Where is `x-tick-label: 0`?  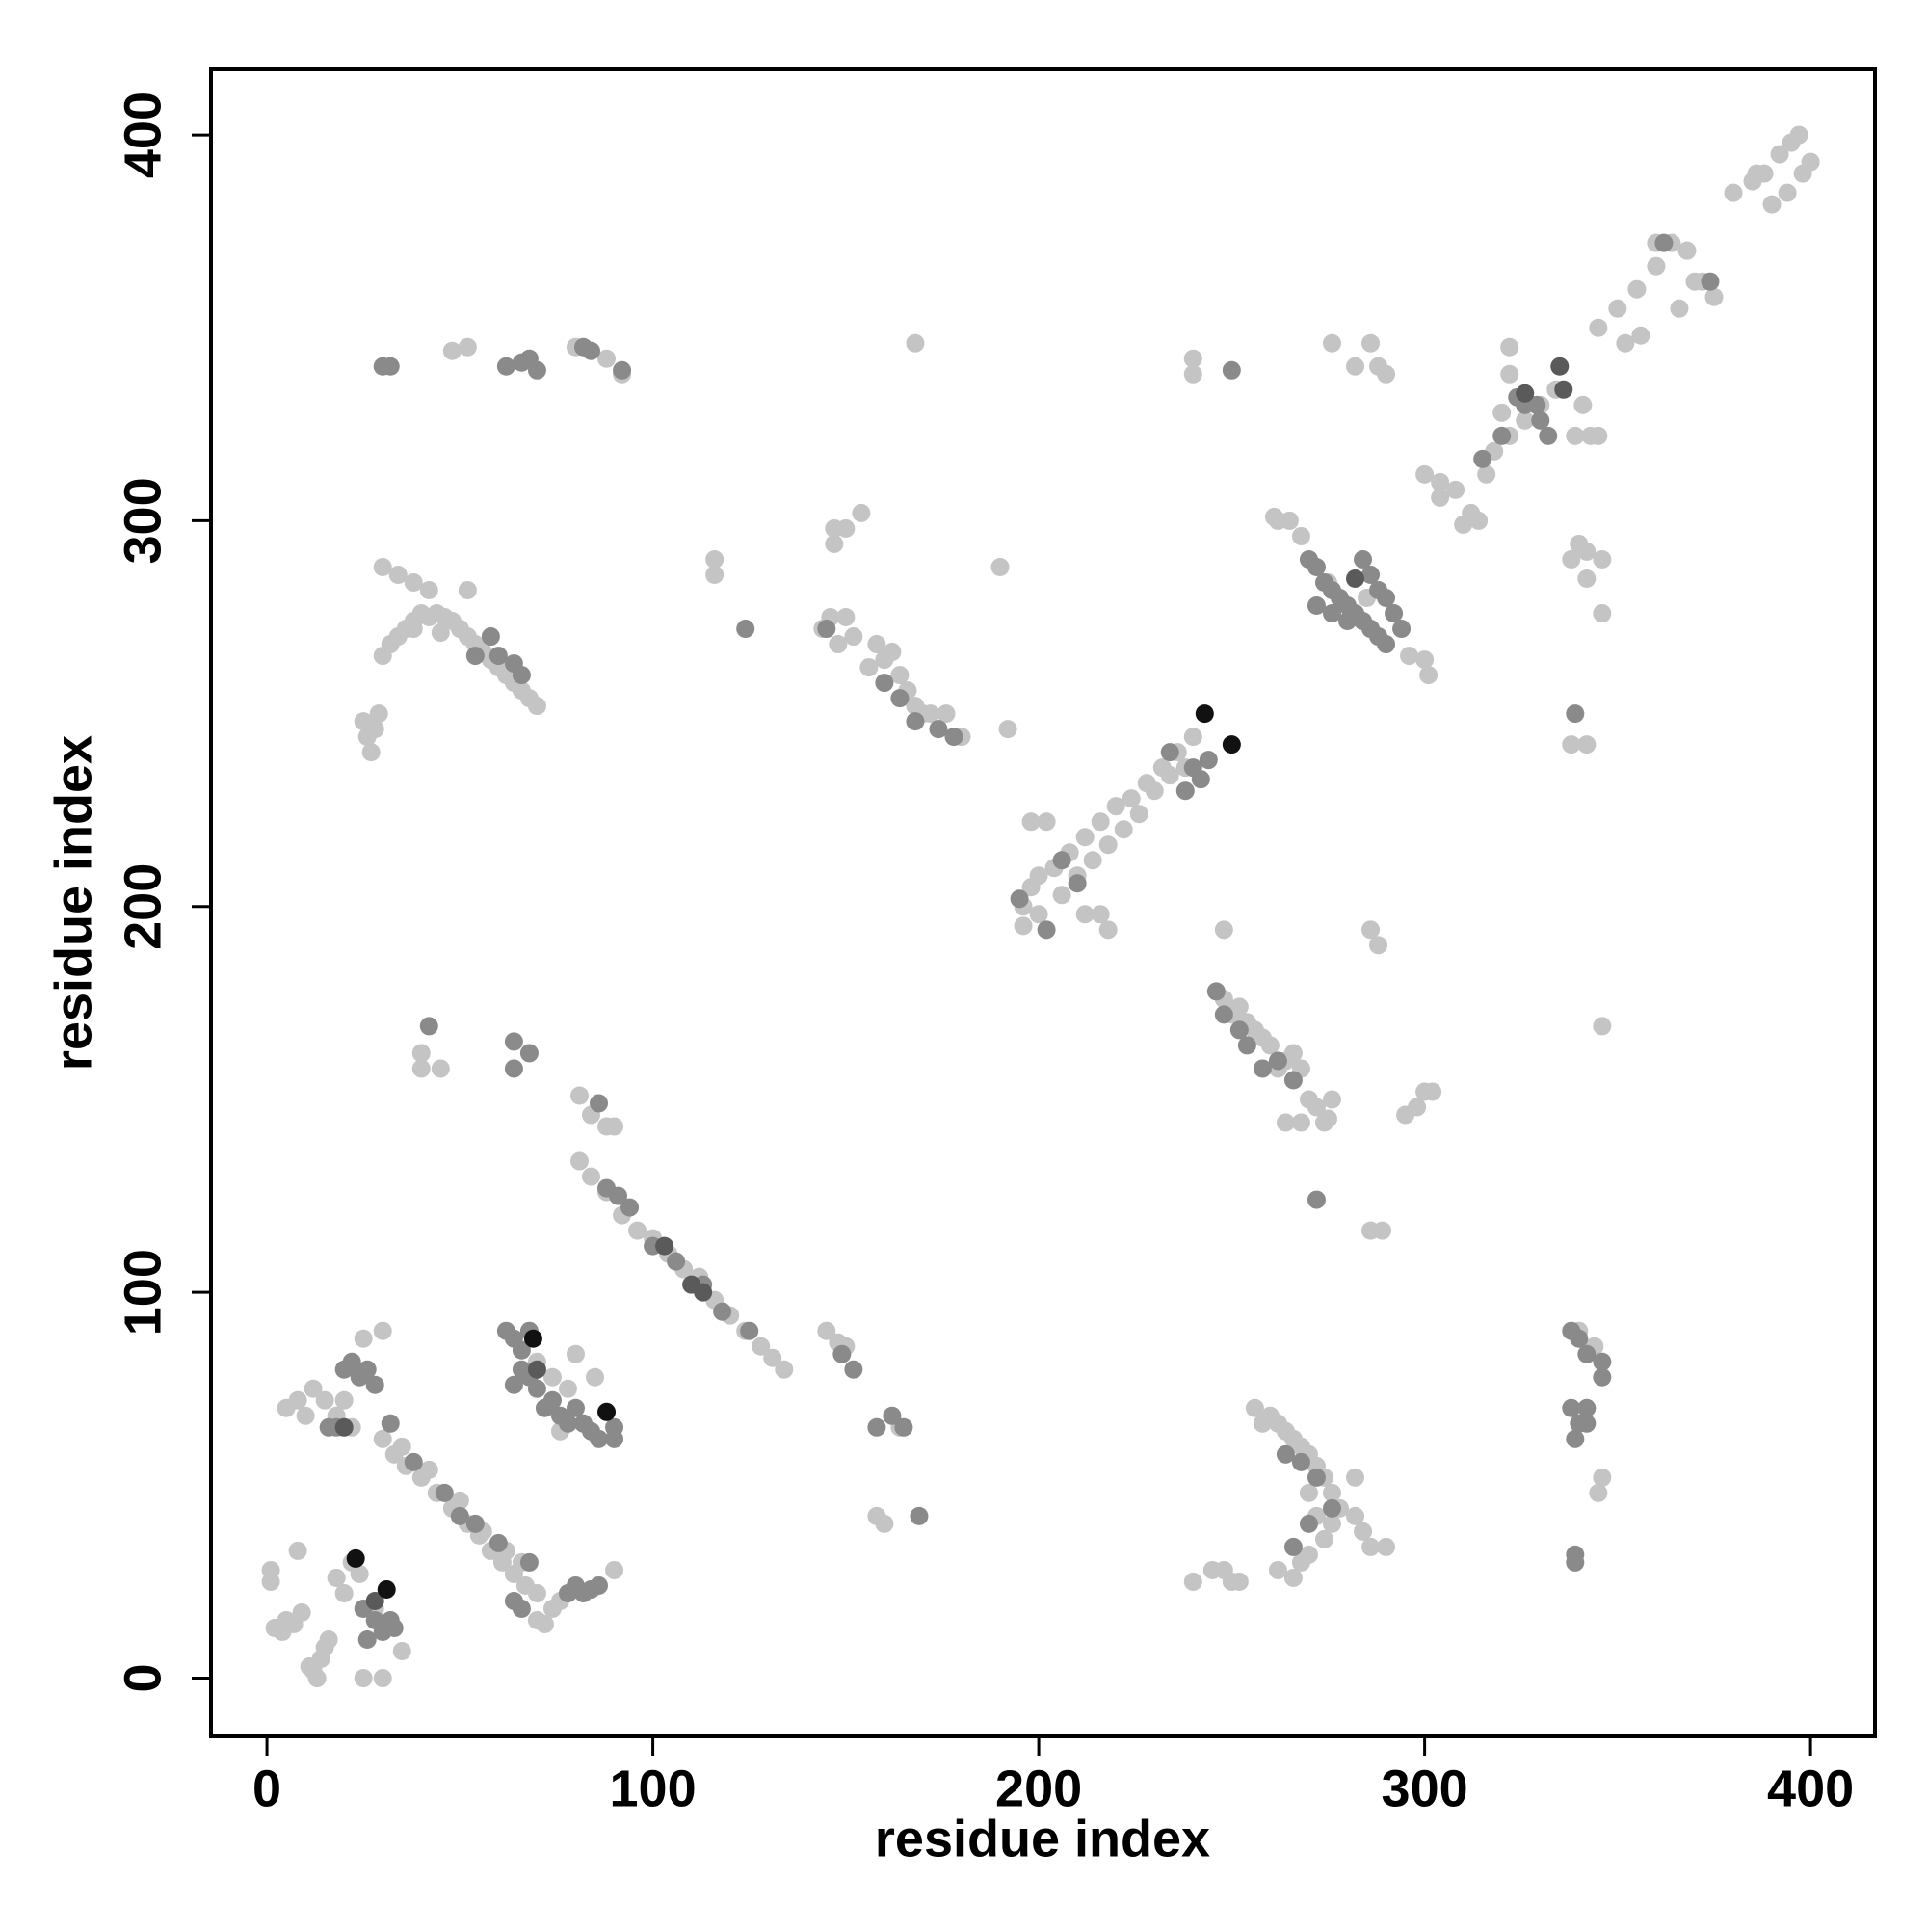 x-tick-label: 0 is located at coordinates (266, 1788).